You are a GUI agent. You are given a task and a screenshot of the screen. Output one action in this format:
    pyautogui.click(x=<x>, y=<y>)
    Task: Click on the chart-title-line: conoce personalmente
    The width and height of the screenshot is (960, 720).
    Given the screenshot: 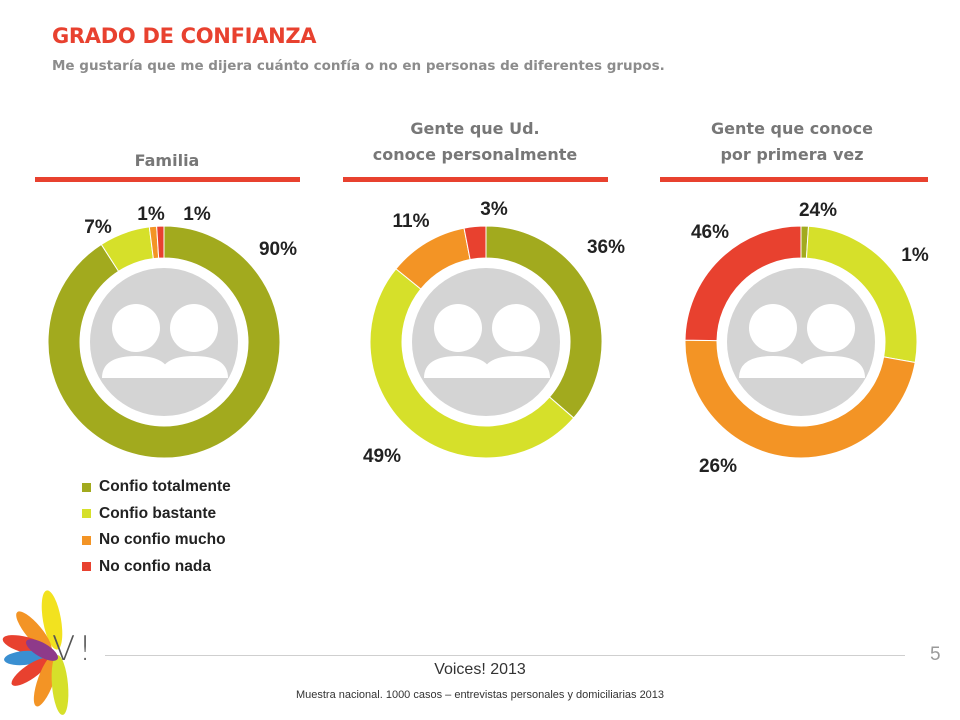 What is the action you would take?
    pyautogui.click(x=475, y=154)
    